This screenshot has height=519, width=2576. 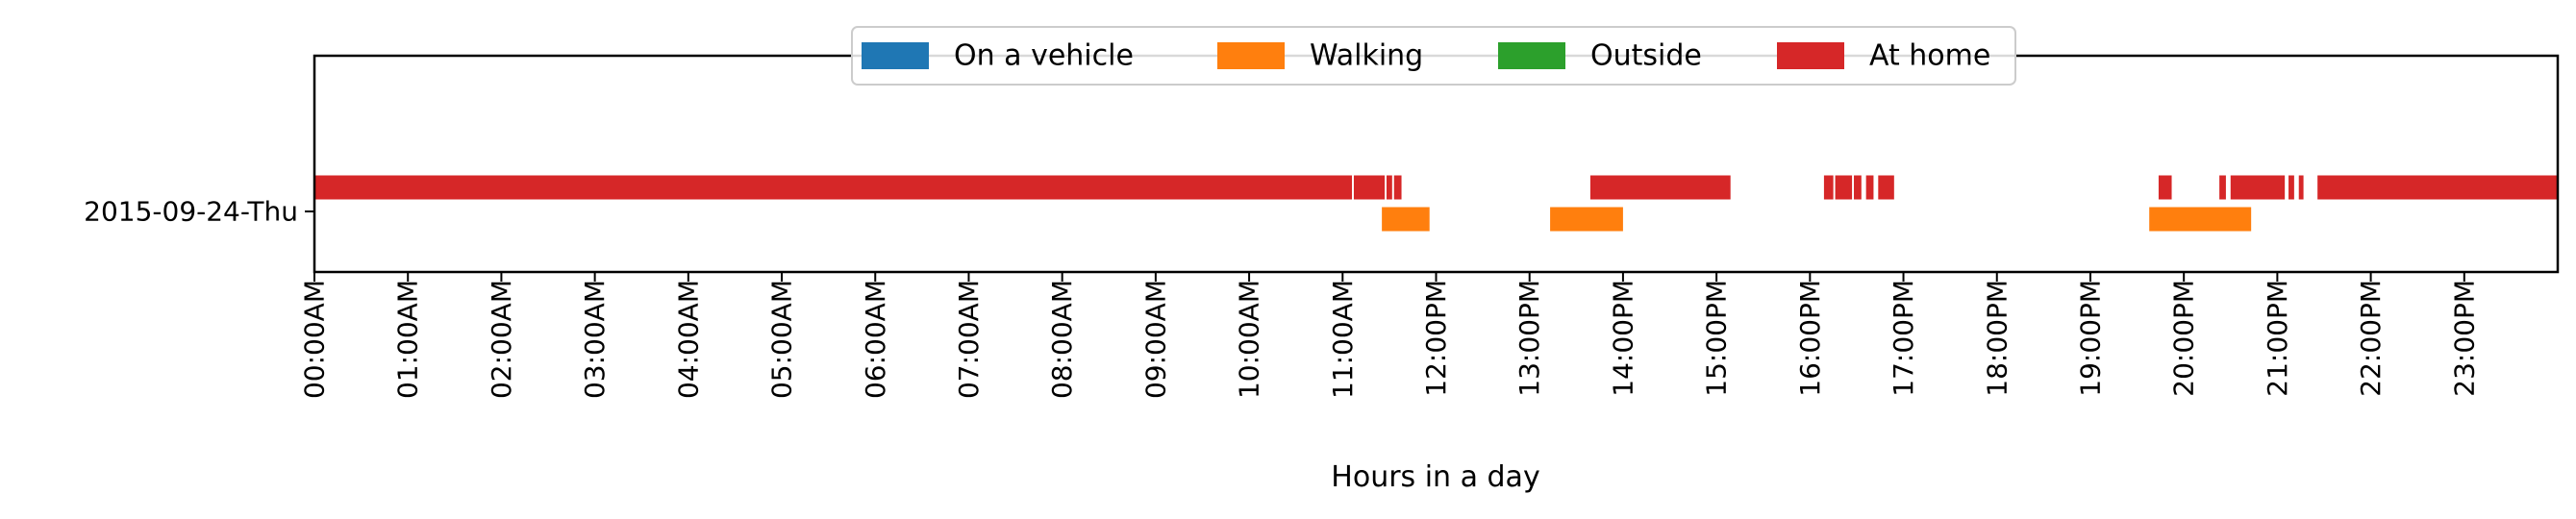 I want to click on x-axis-title: Hours in a day, so click(x=1435, y=477).